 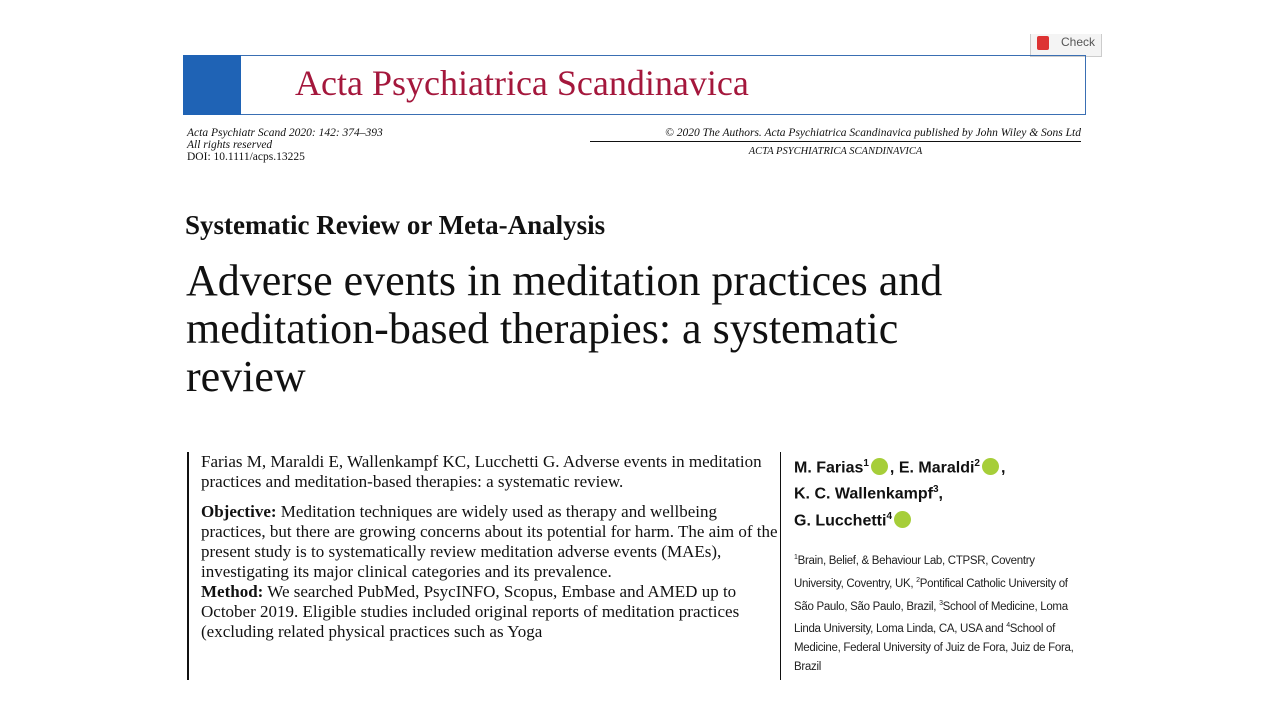 I want to click on author-affiliation: 2, so click(x=977, y=463).